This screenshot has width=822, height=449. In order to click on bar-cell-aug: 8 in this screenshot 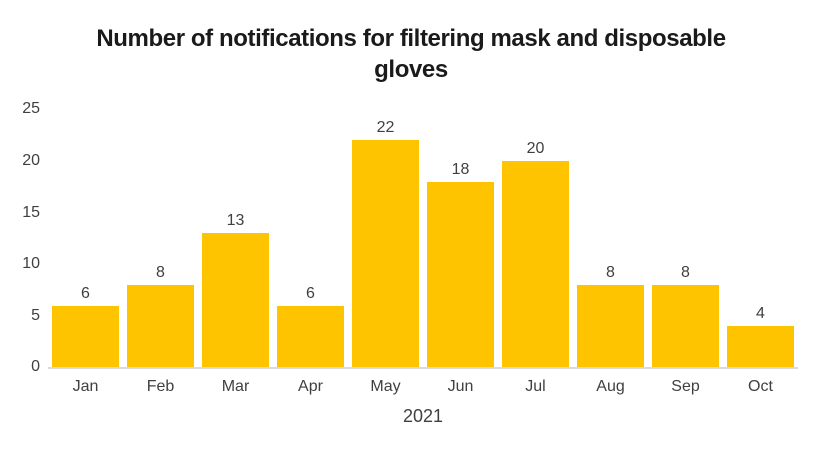, I will do `click(610, 238)`.